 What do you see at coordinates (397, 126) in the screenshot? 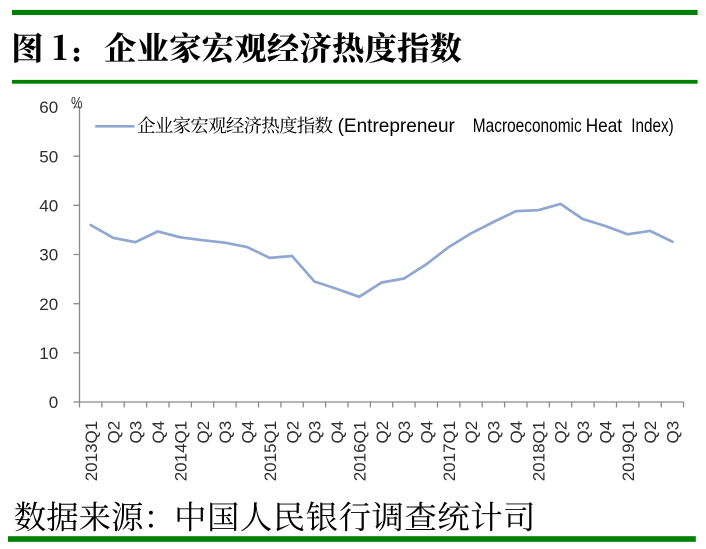
I see `svg-text: (Entrepreneur` at bounding box center [397, 126].